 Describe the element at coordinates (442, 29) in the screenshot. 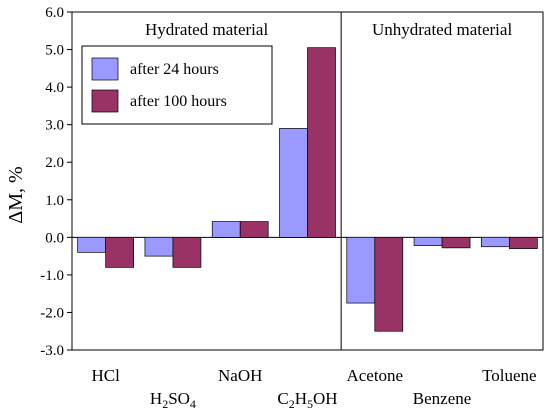

I see `region-label: Unhydrated material` at that location.